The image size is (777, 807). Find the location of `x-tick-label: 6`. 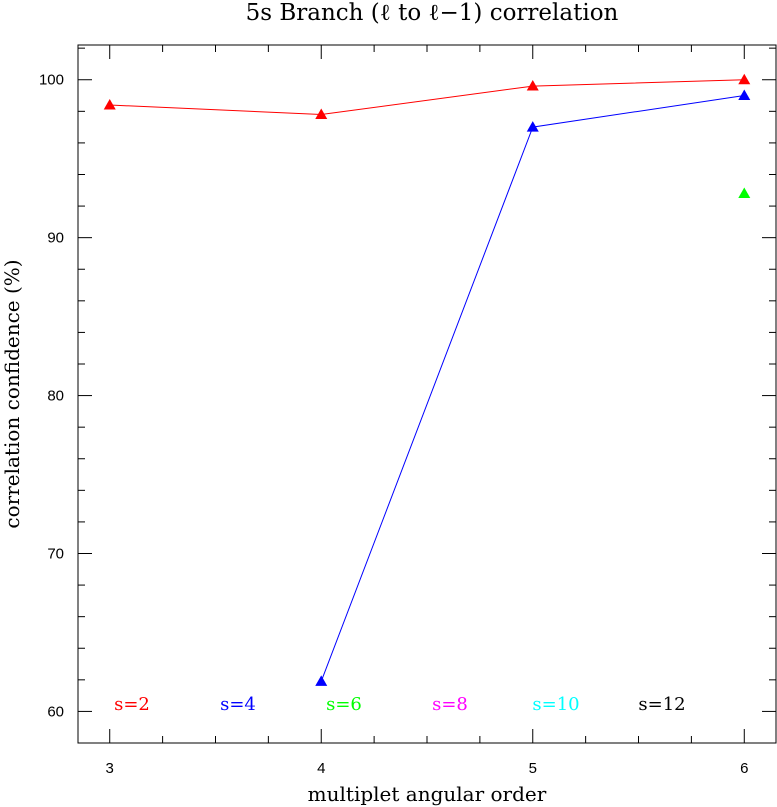

x-tick-label: 6 is located at coordinates (744, 768).